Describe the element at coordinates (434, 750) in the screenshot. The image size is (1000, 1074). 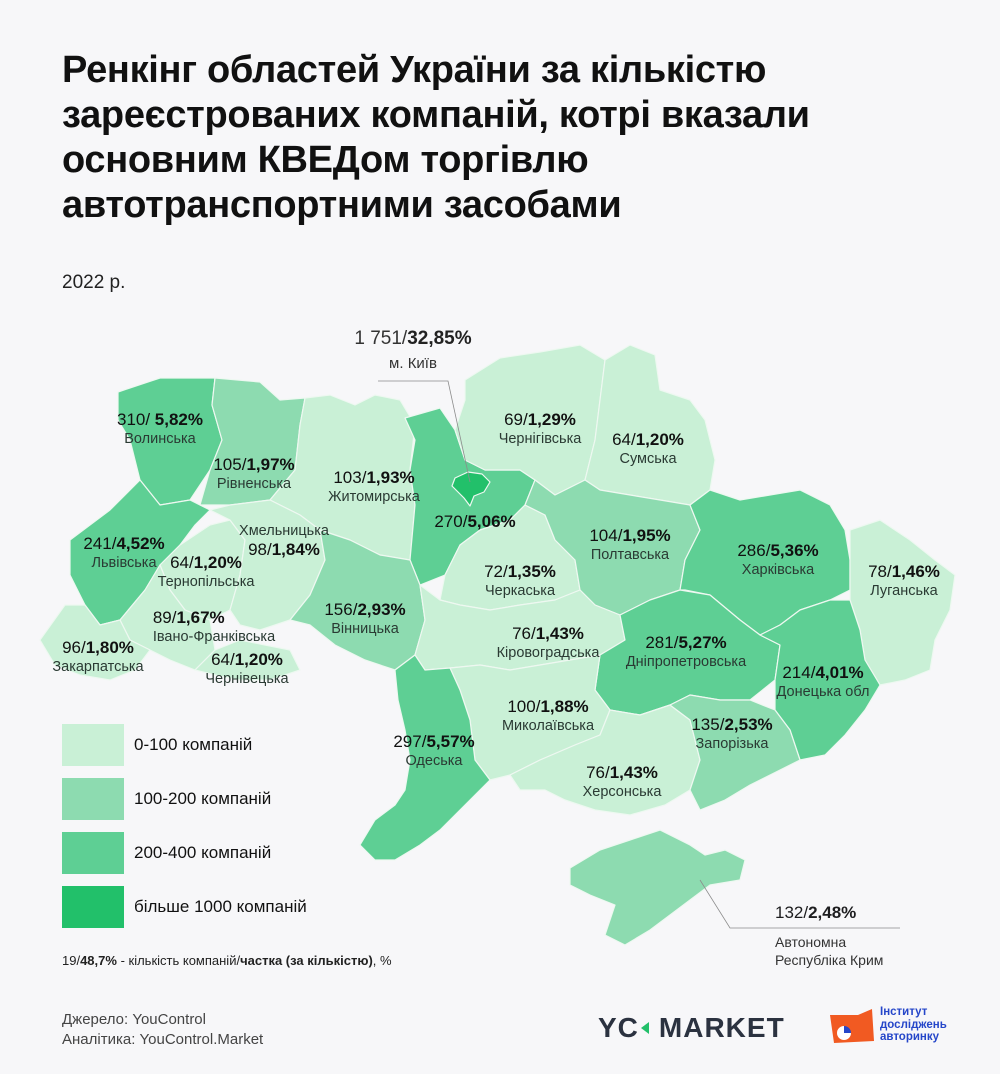
I see `label-odesa: 297/5,57% Одеська` at that location.